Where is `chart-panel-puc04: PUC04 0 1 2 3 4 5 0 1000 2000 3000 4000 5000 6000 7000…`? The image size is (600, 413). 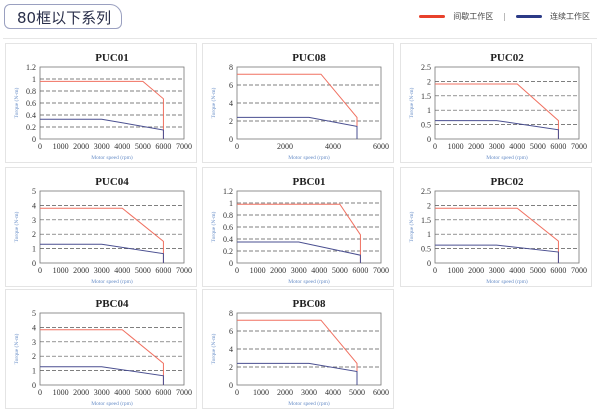
chart-panel-puc04: PUC04 0 1 2 3 4 5 0 1000 2000 3000 4000 5000 6000 7000… is located at coordinates (101, 227).